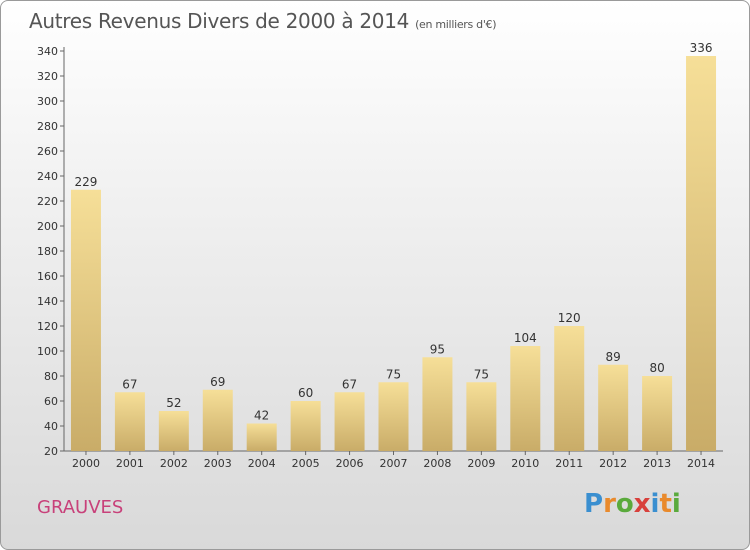  I want to click on y-tick-label: 100, so click(47, 351).